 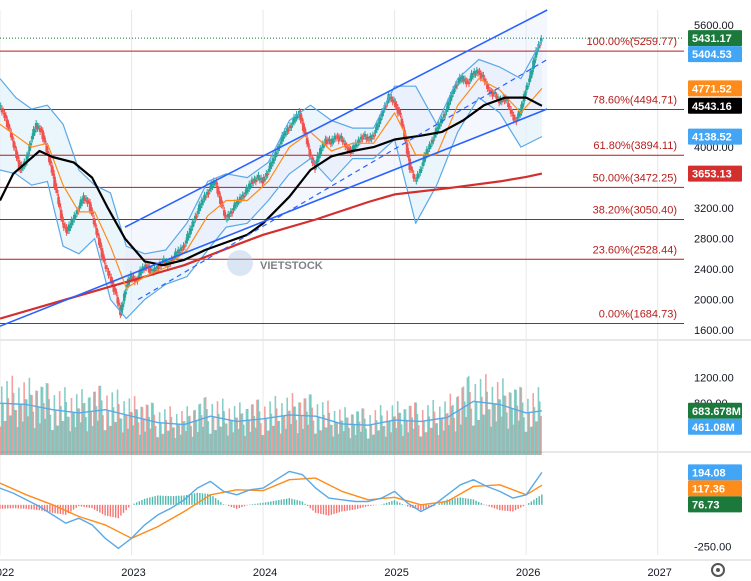 I want to click on volume-tag-label-0: 683.678M, so click(x=716, y=412).